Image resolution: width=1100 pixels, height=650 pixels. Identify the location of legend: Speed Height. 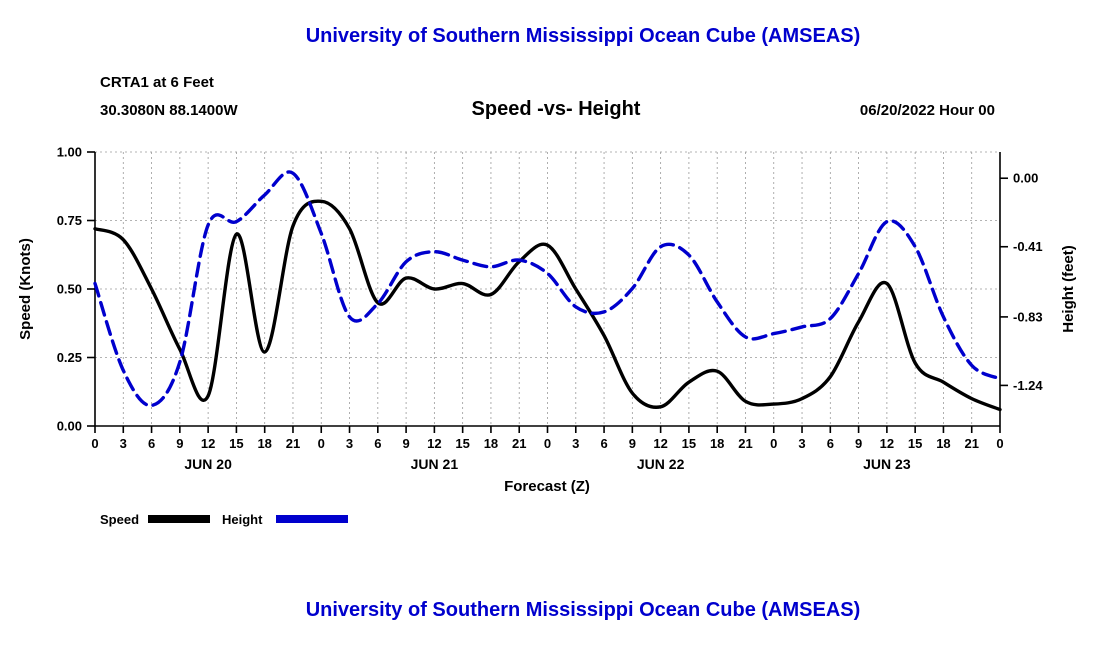
(224, 519).